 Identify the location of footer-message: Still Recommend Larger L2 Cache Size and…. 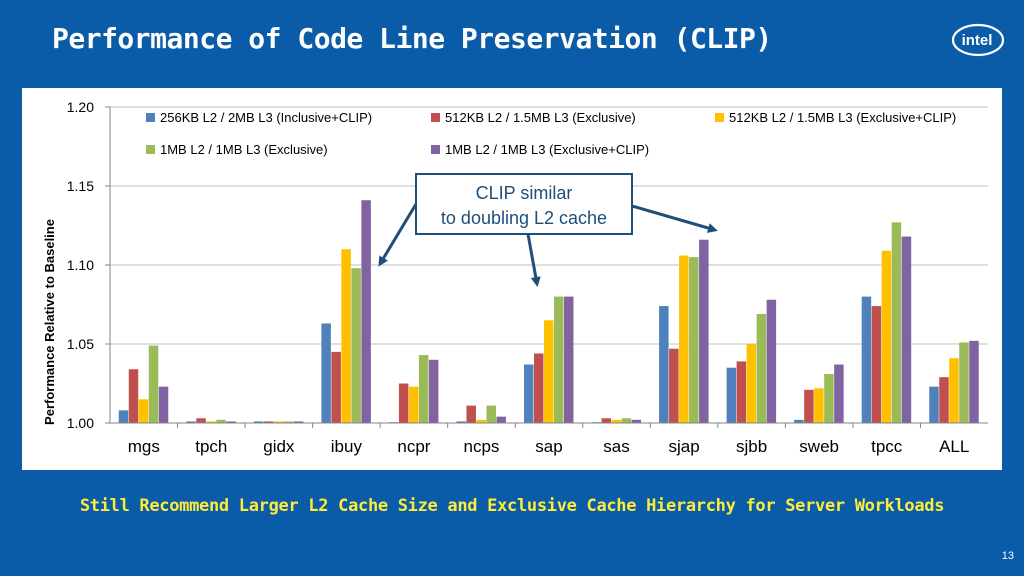
(512, 506).